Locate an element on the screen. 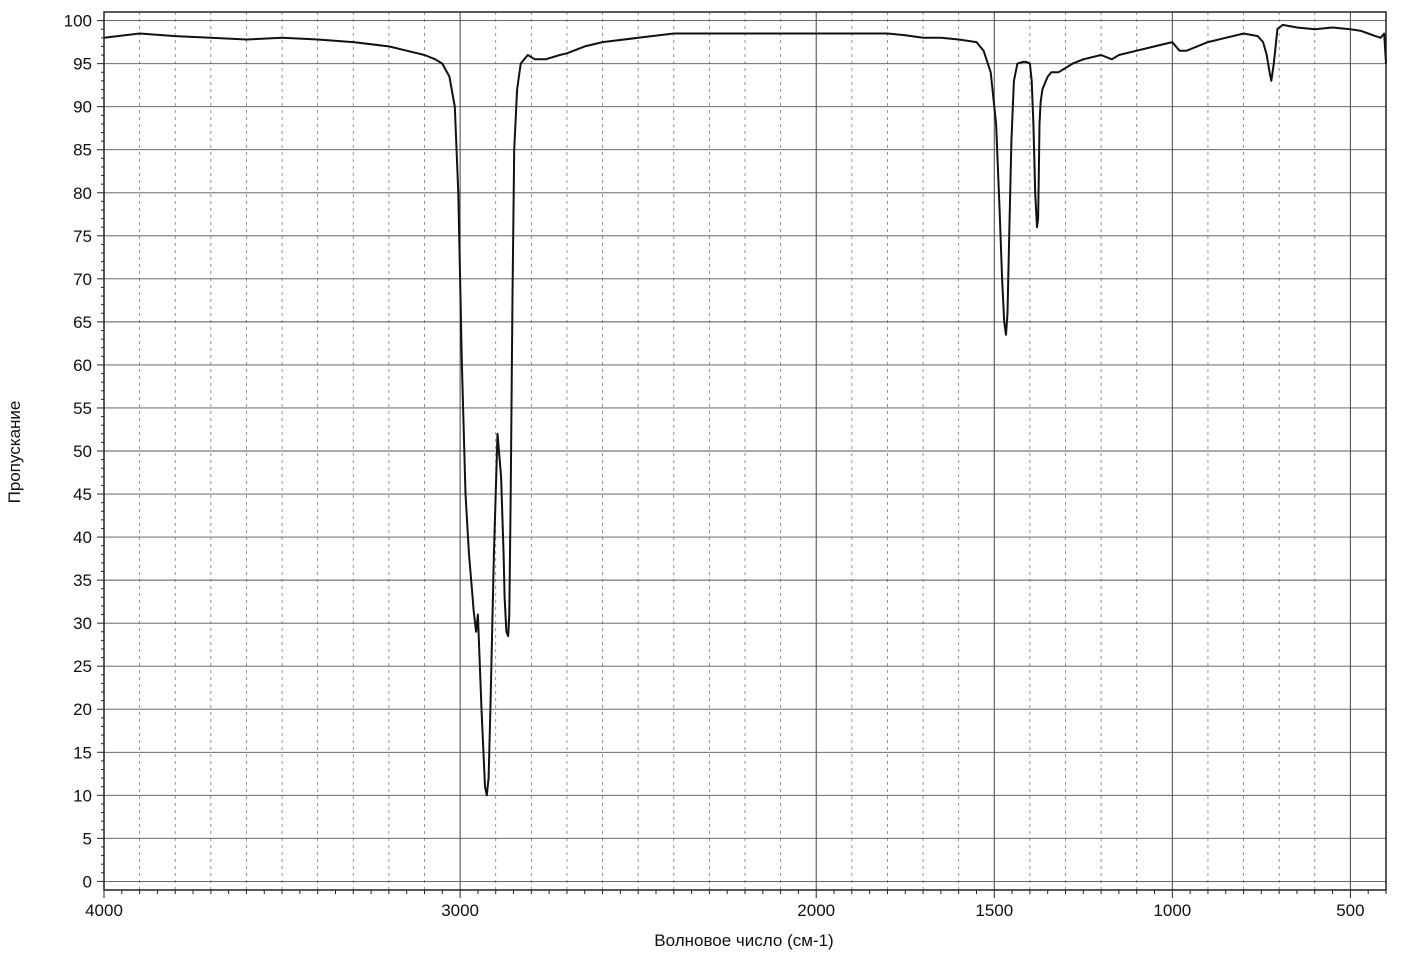  y-tick-label: 0 is located at coordinates (87, 881).